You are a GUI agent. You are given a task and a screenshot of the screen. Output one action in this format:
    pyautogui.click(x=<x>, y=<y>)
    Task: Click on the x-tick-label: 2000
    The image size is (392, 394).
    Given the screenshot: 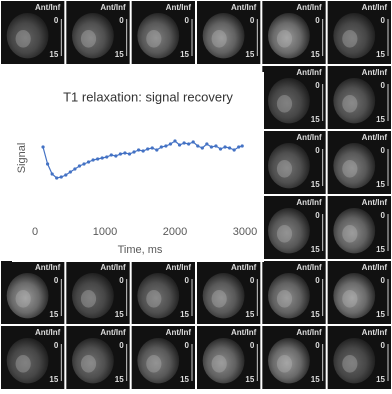 What is the action you would take?
    pyautogui.click(x=175, y=232)
    